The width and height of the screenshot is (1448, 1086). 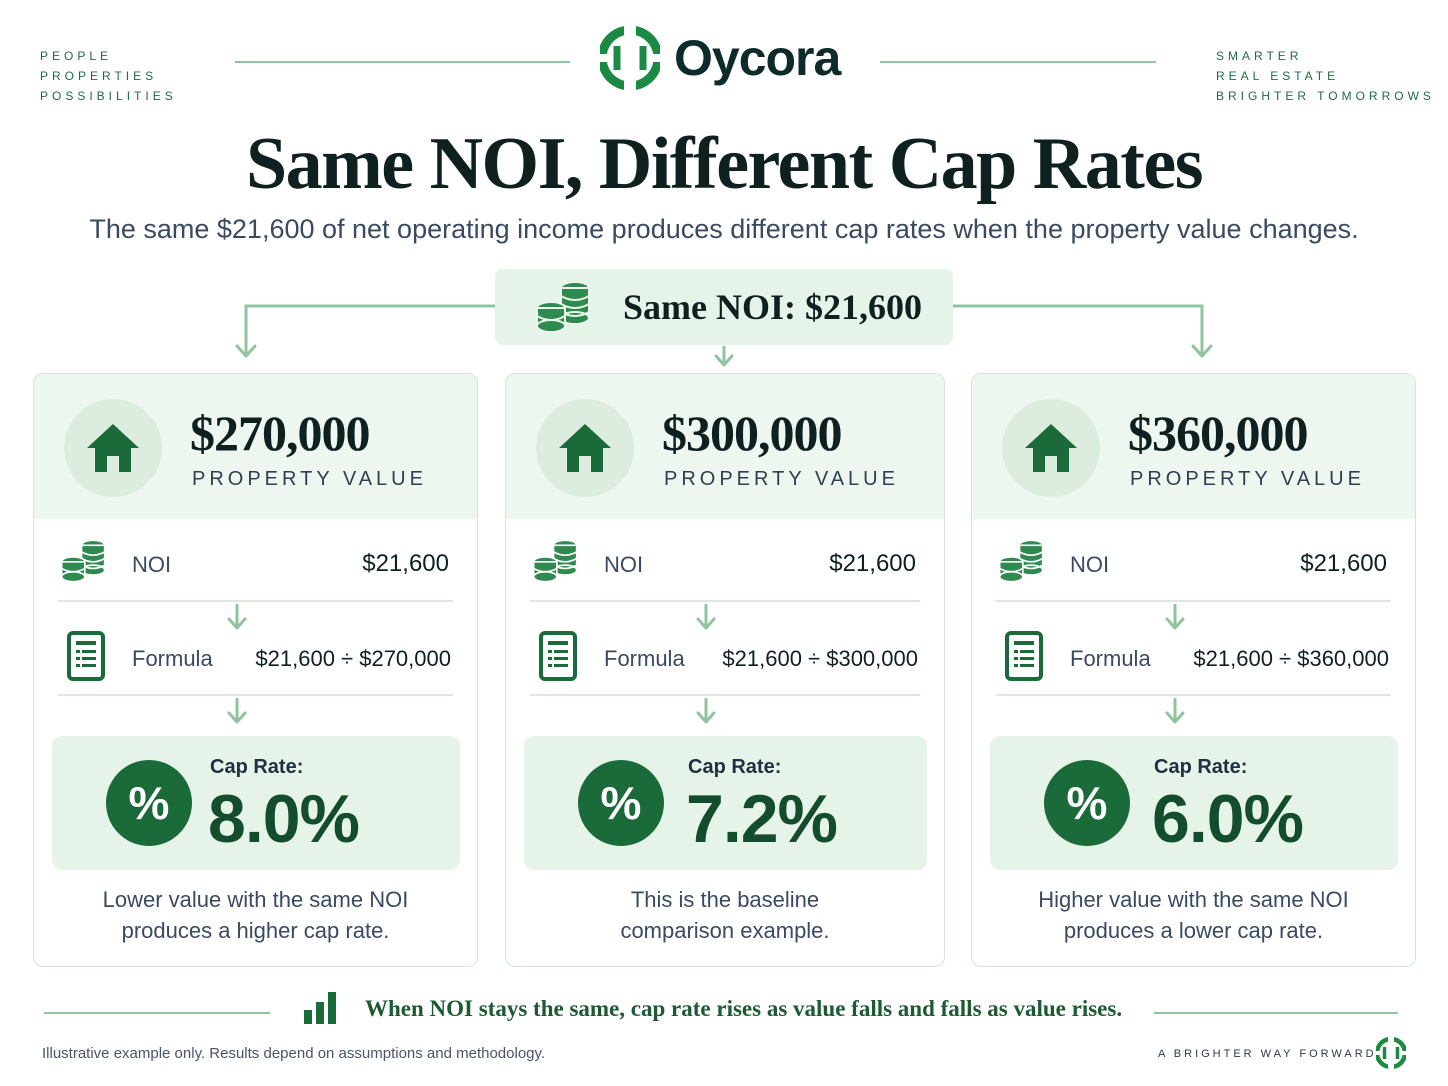 I want to click on same-noi-banner: Same NOI: $21,600, so click(x=724, y=307).